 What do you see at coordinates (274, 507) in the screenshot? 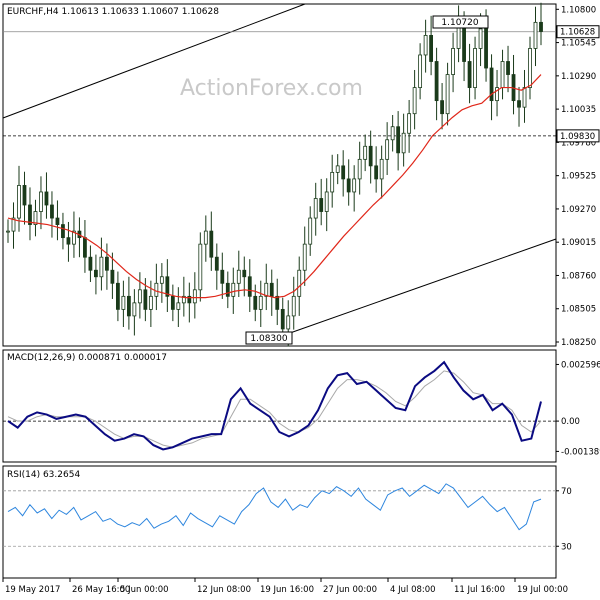
I see `rsi-line` at bounding box center [274, 507].